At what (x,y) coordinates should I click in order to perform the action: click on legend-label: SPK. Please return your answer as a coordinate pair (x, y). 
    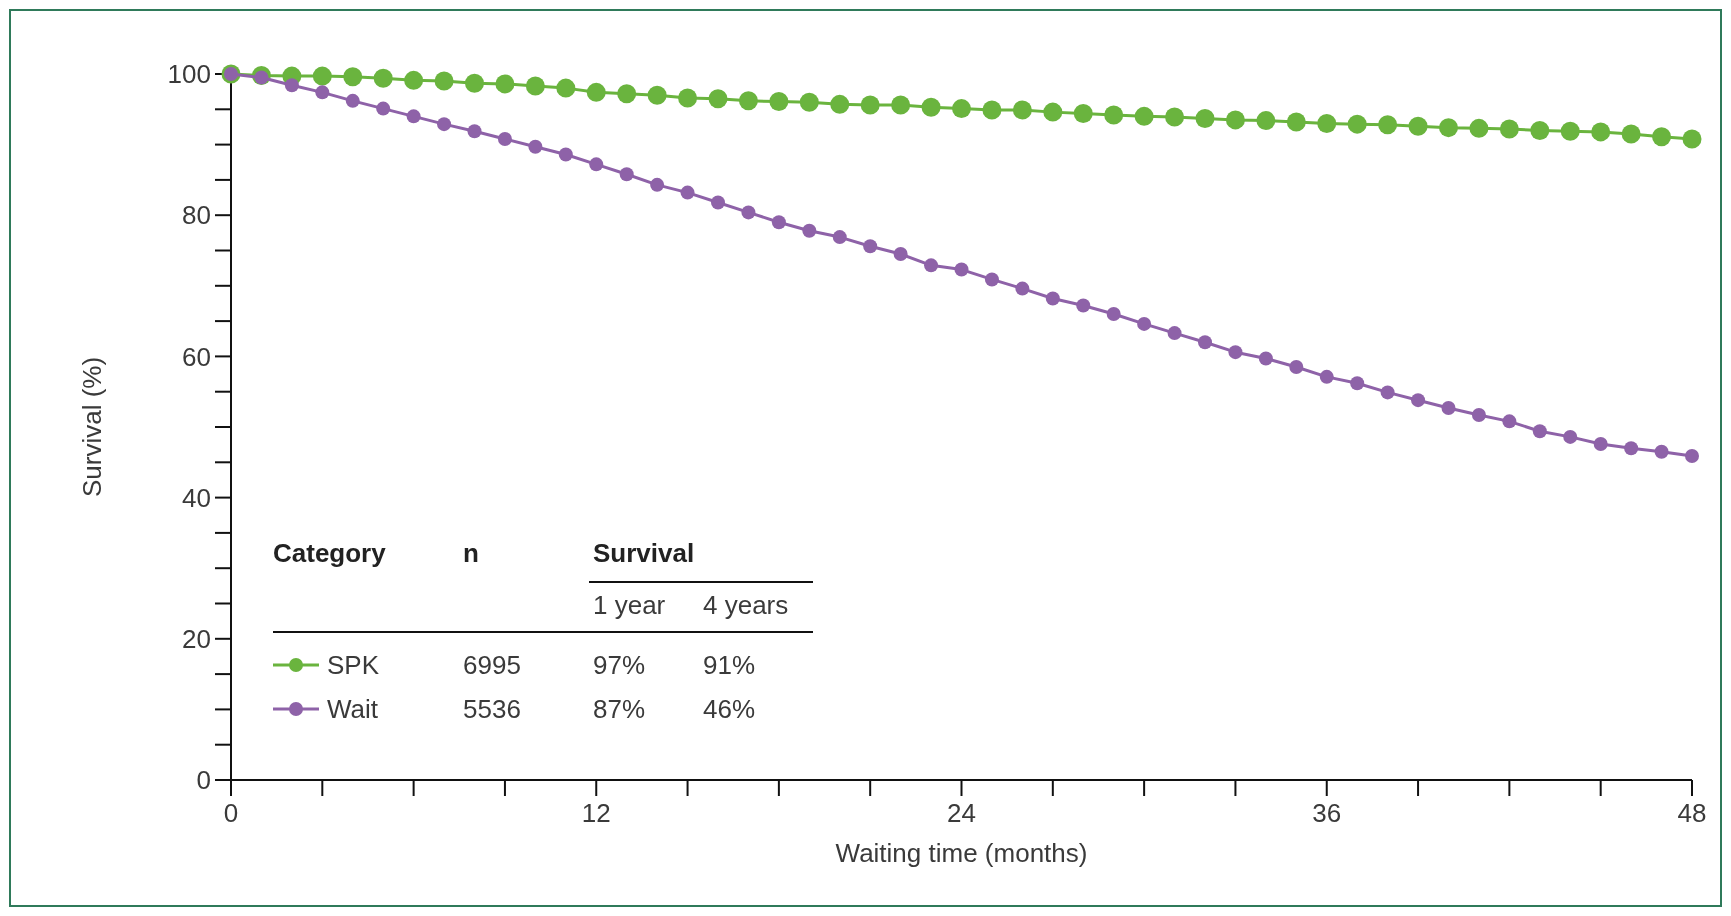
    Looking at the image, I should click on (353, 665).